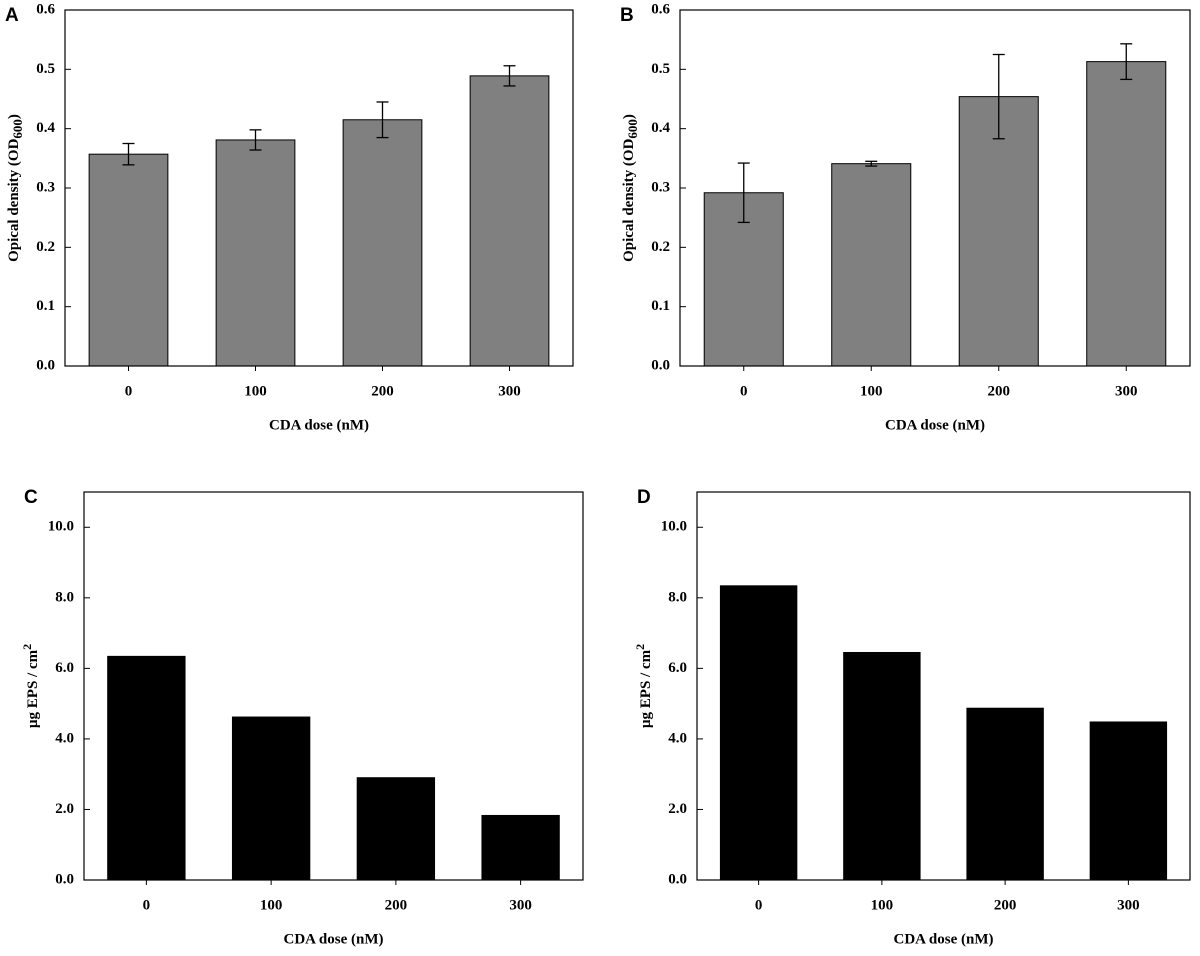  Describe the element at coordinates (627, 15) in the screenshot. I see `panel-label: B` at that location.